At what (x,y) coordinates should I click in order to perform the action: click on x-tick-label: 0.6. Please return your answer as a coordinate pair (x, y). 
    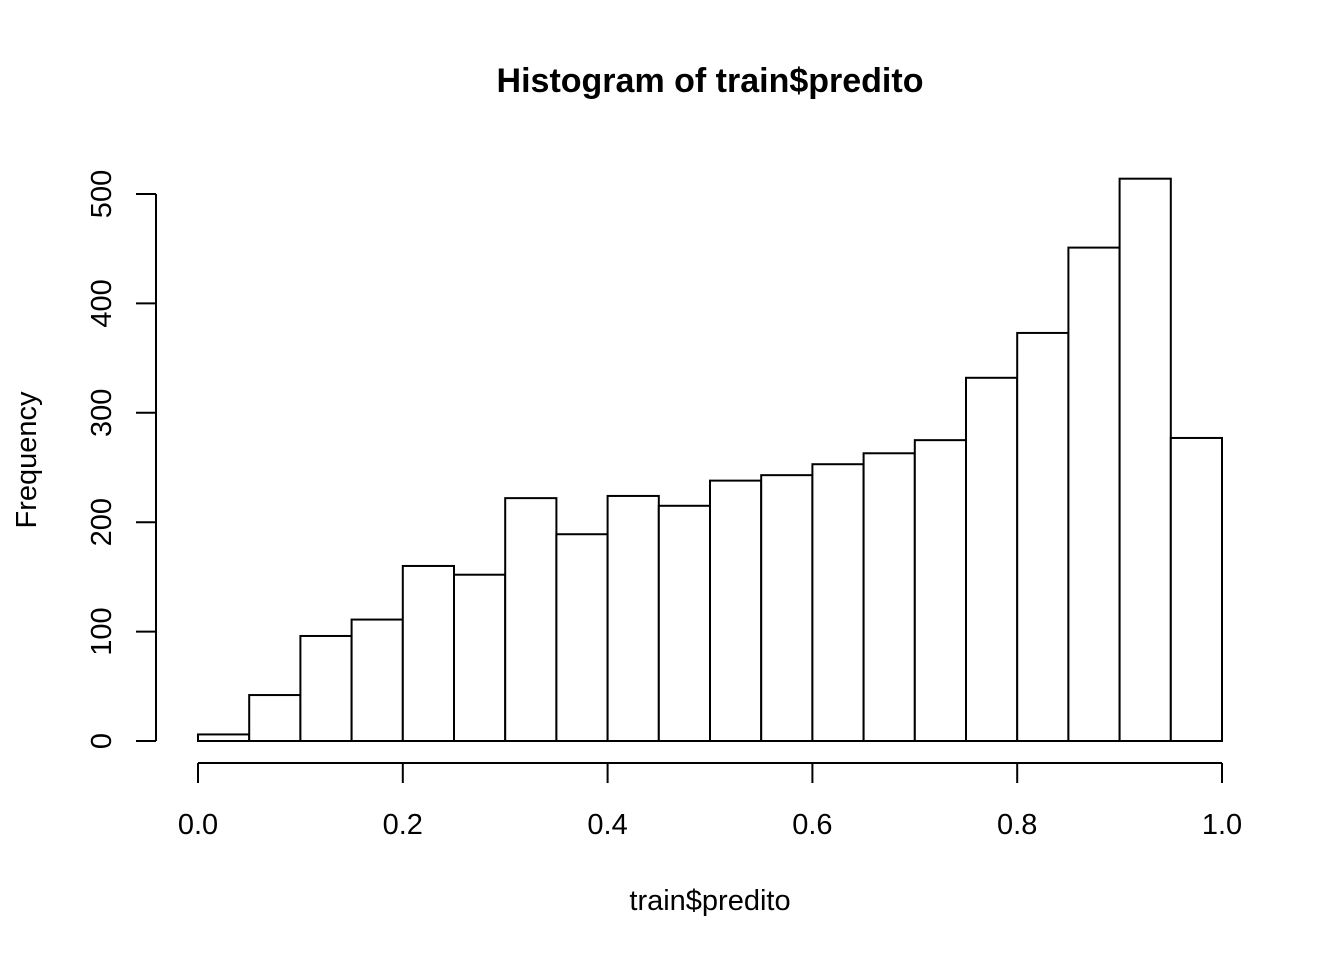
    Looking at the image, I should click on (812, 825).